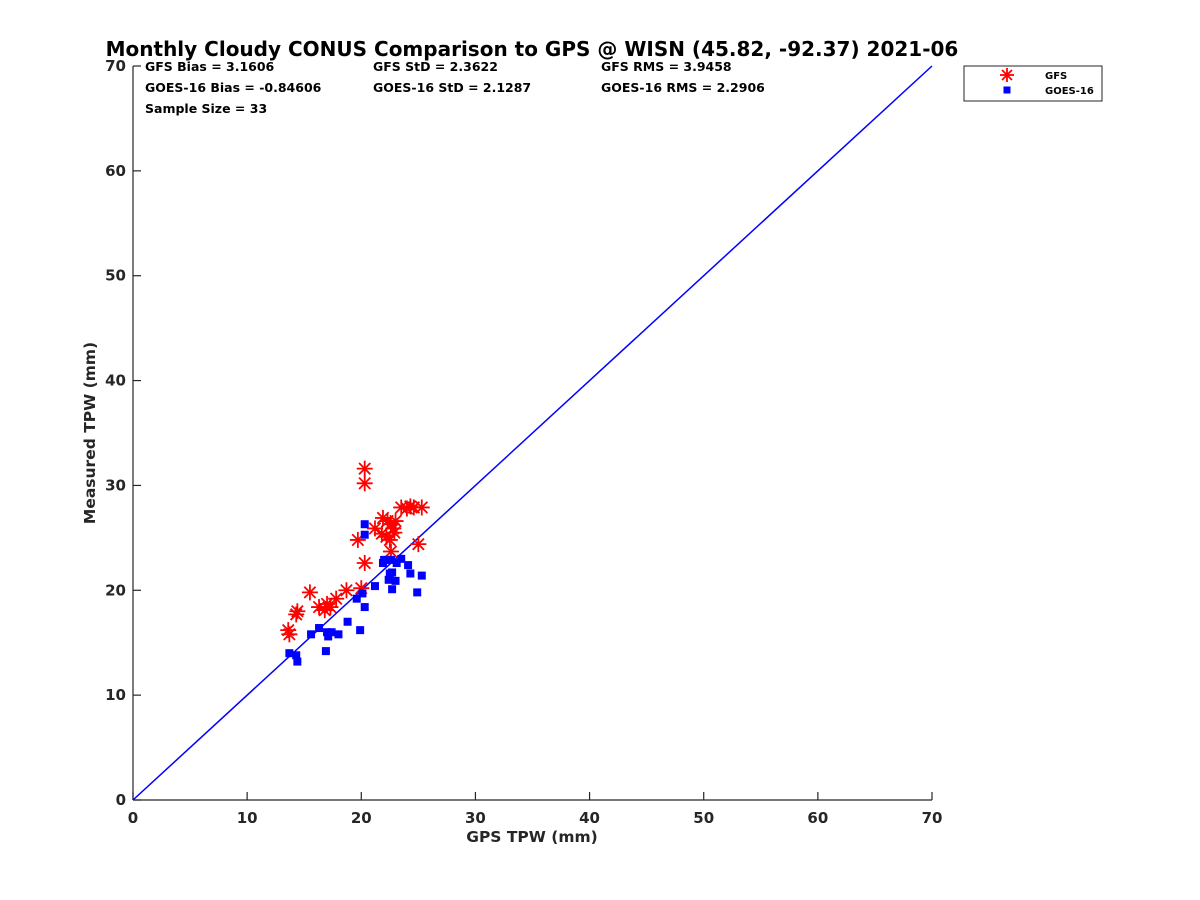 This screenshot has height=900, width=1200. I want to click on x-axis-ticks: 0 10 20 30 40 50 60 70, so click(535, 809).